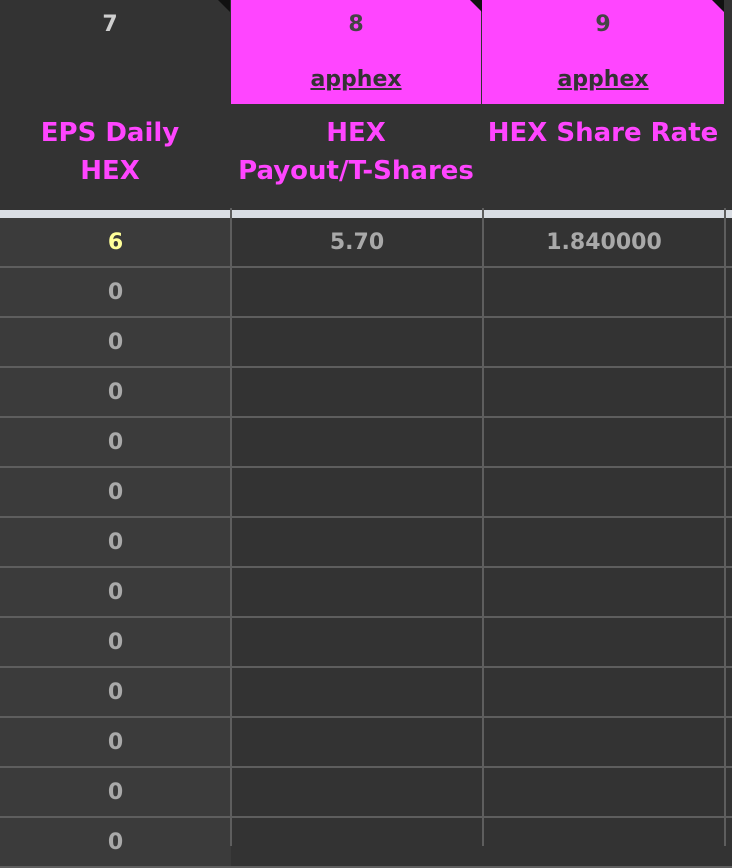  What do you see at coordinates (110, 171) in the screenshot?
I see `header-line-2: HEX` at bounding box center [110, 171].